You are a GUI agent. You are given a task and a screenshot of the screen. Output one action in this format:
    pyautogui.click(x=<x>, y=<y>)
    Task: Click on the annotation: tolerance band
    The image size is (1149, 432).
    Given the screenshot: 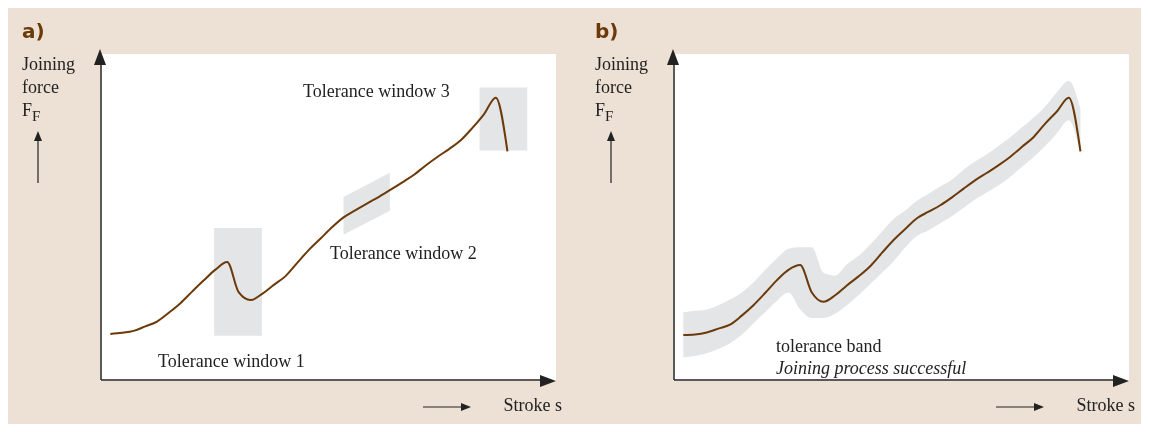 What is the action you would take?
    pyautogui.click(x=829, y=346)
    